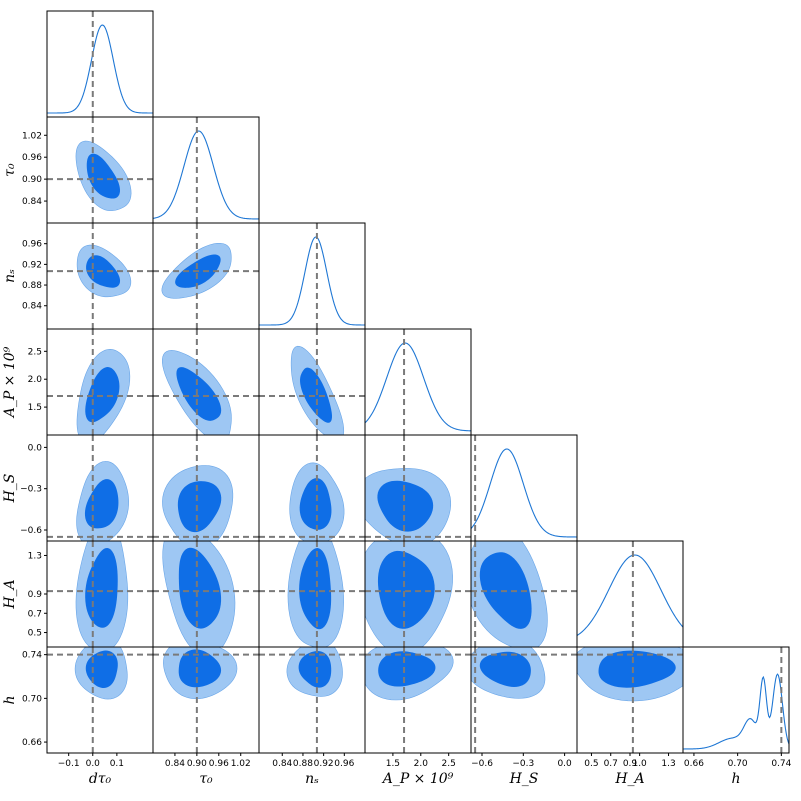 Image resolution: width=801 pixels, height=801 pixels. I want to click on y-tick-label: −0.6, so click(31, 531).